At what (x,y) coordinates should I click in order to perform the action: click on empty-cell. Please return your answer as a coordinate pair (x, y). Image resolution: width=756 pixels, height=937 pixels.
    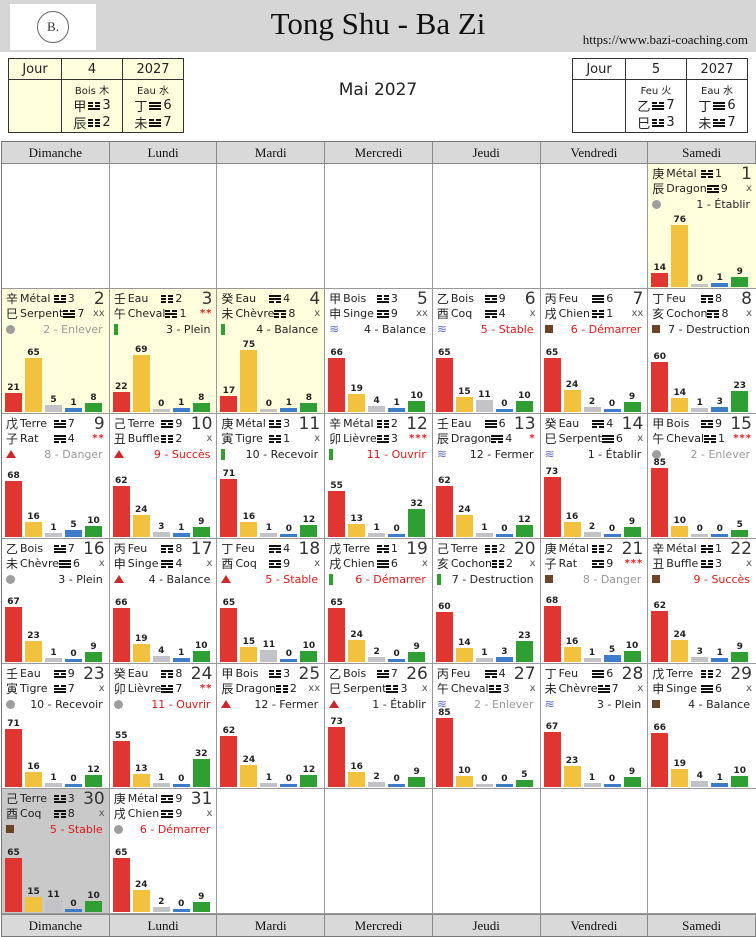
    Looking at the image, I should click on (702, 851).